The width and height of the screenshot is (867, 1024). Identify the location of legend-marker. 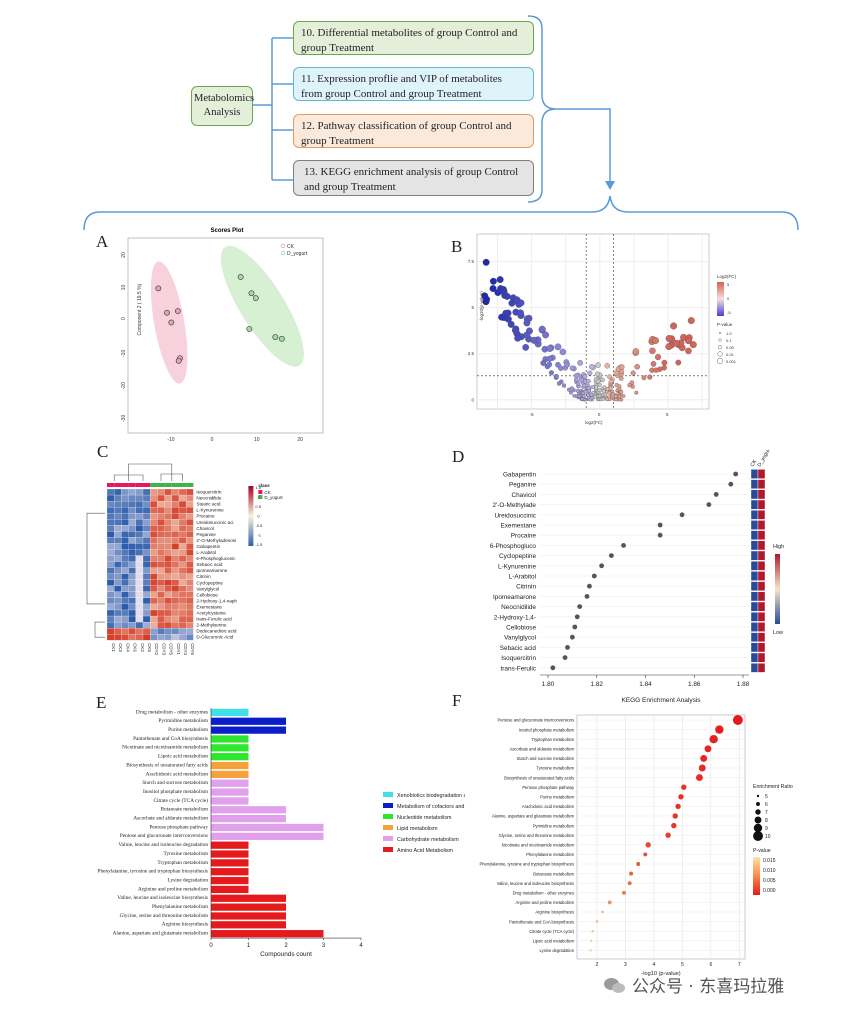
(283, 246).